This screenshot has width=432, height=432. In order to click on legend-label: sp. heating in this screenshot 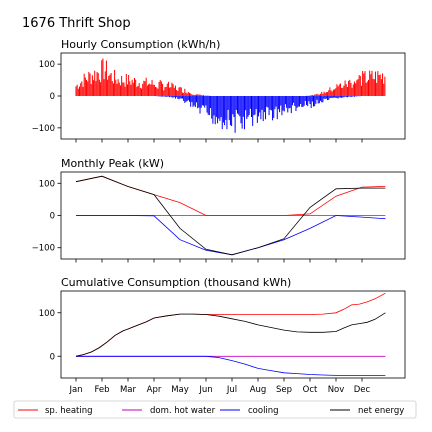, I will do `click(69, 411)`.